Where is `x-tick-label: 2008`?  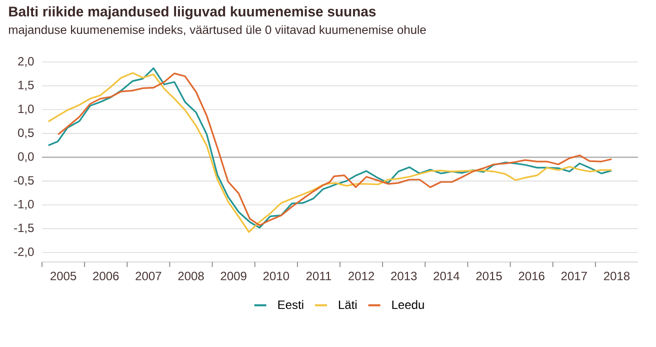
x-tick-label: 2008 is located at coordinates (191, 276).